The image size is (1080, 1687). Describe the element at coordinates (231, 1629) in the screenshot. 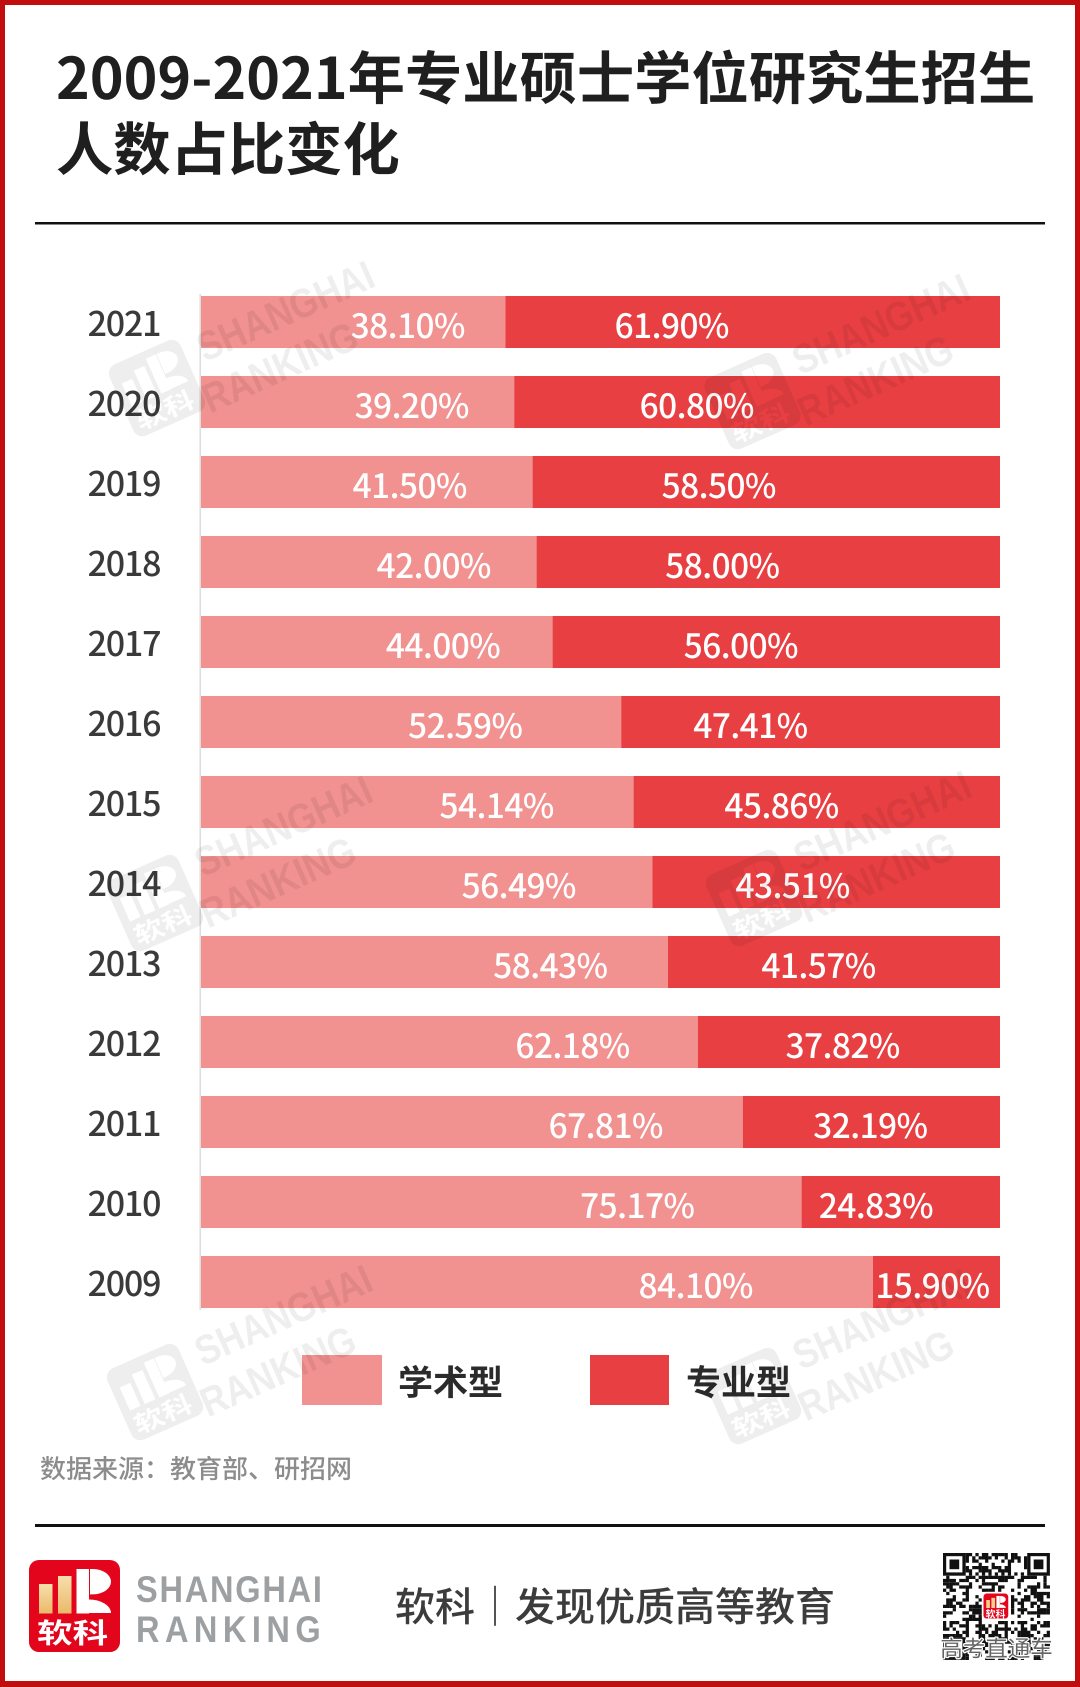

I see `svg-text: RANKING` at that location.